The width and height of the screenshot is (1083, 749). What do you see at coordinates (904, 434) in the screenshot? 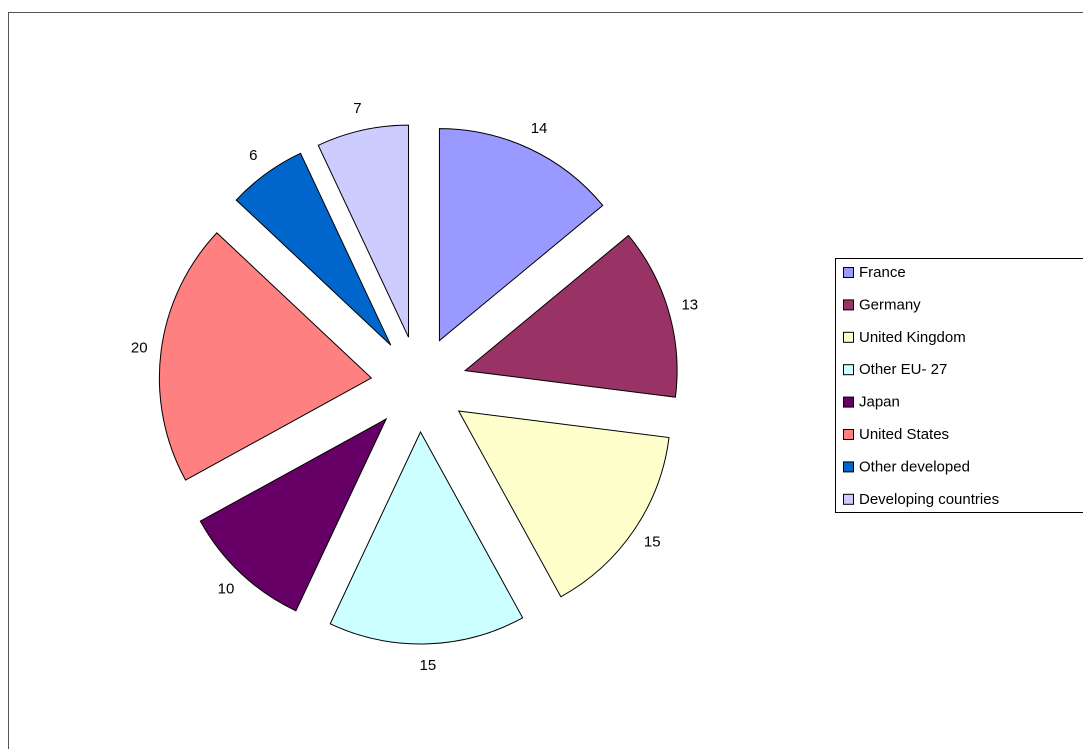
I see `legend-label: United States` at bounding box center [904, 434].